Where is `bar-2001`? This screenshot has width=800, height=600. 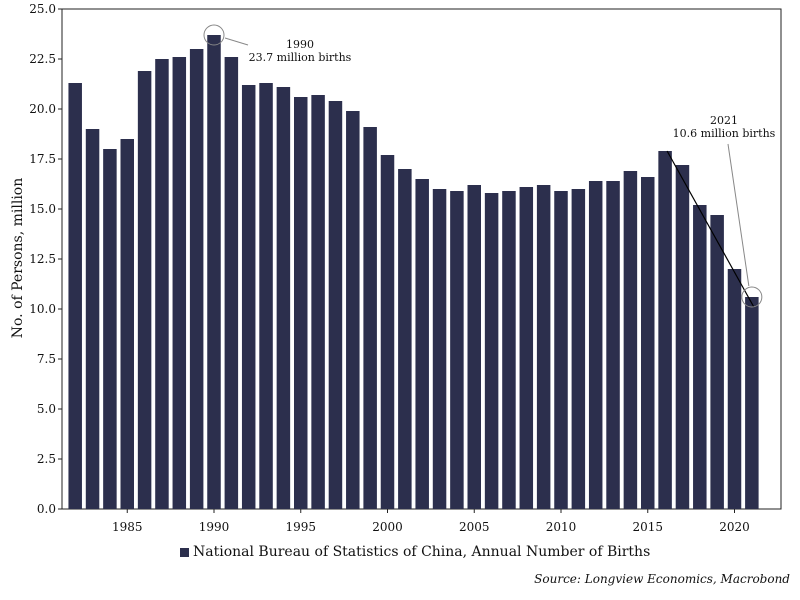 bar-2001 is located at coordinates (405, 339).